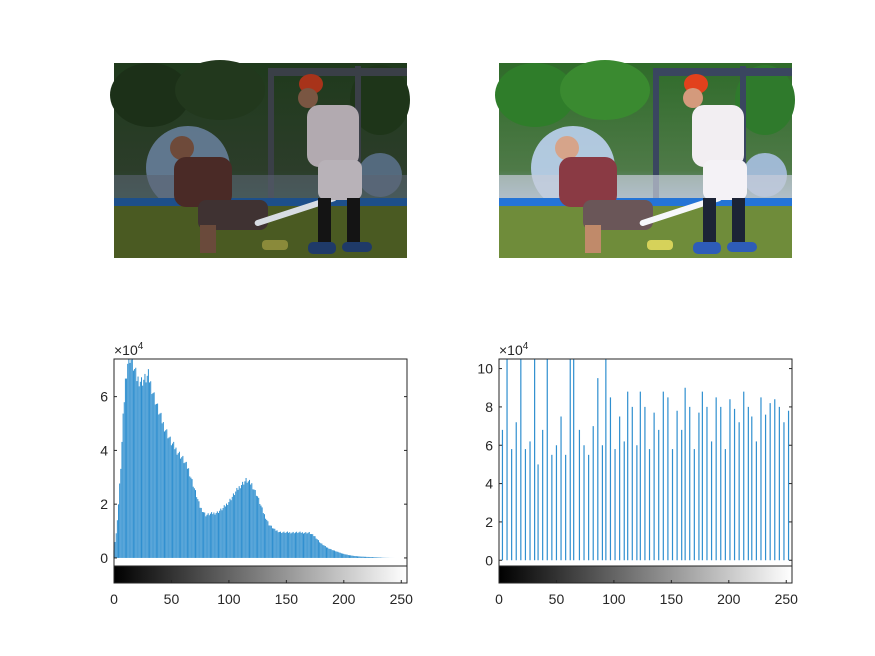  I want to click on y-tick-label: 8, so click(489, 407).